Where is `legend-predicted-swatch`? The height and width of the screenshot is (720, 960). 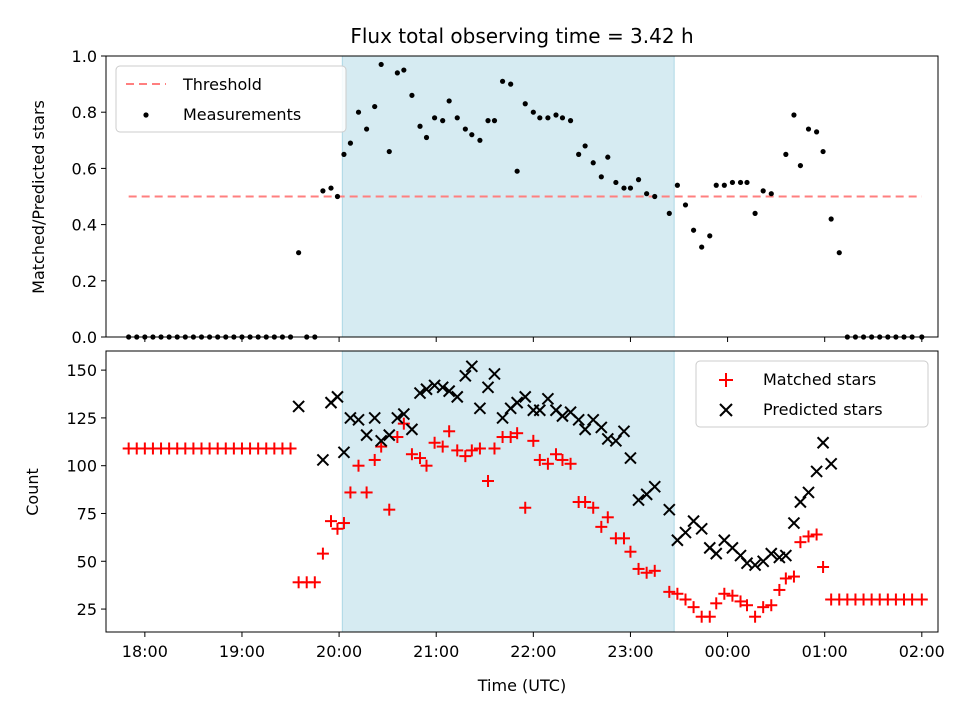
legend-predicted-swatch is located at coordinates (726, 410).